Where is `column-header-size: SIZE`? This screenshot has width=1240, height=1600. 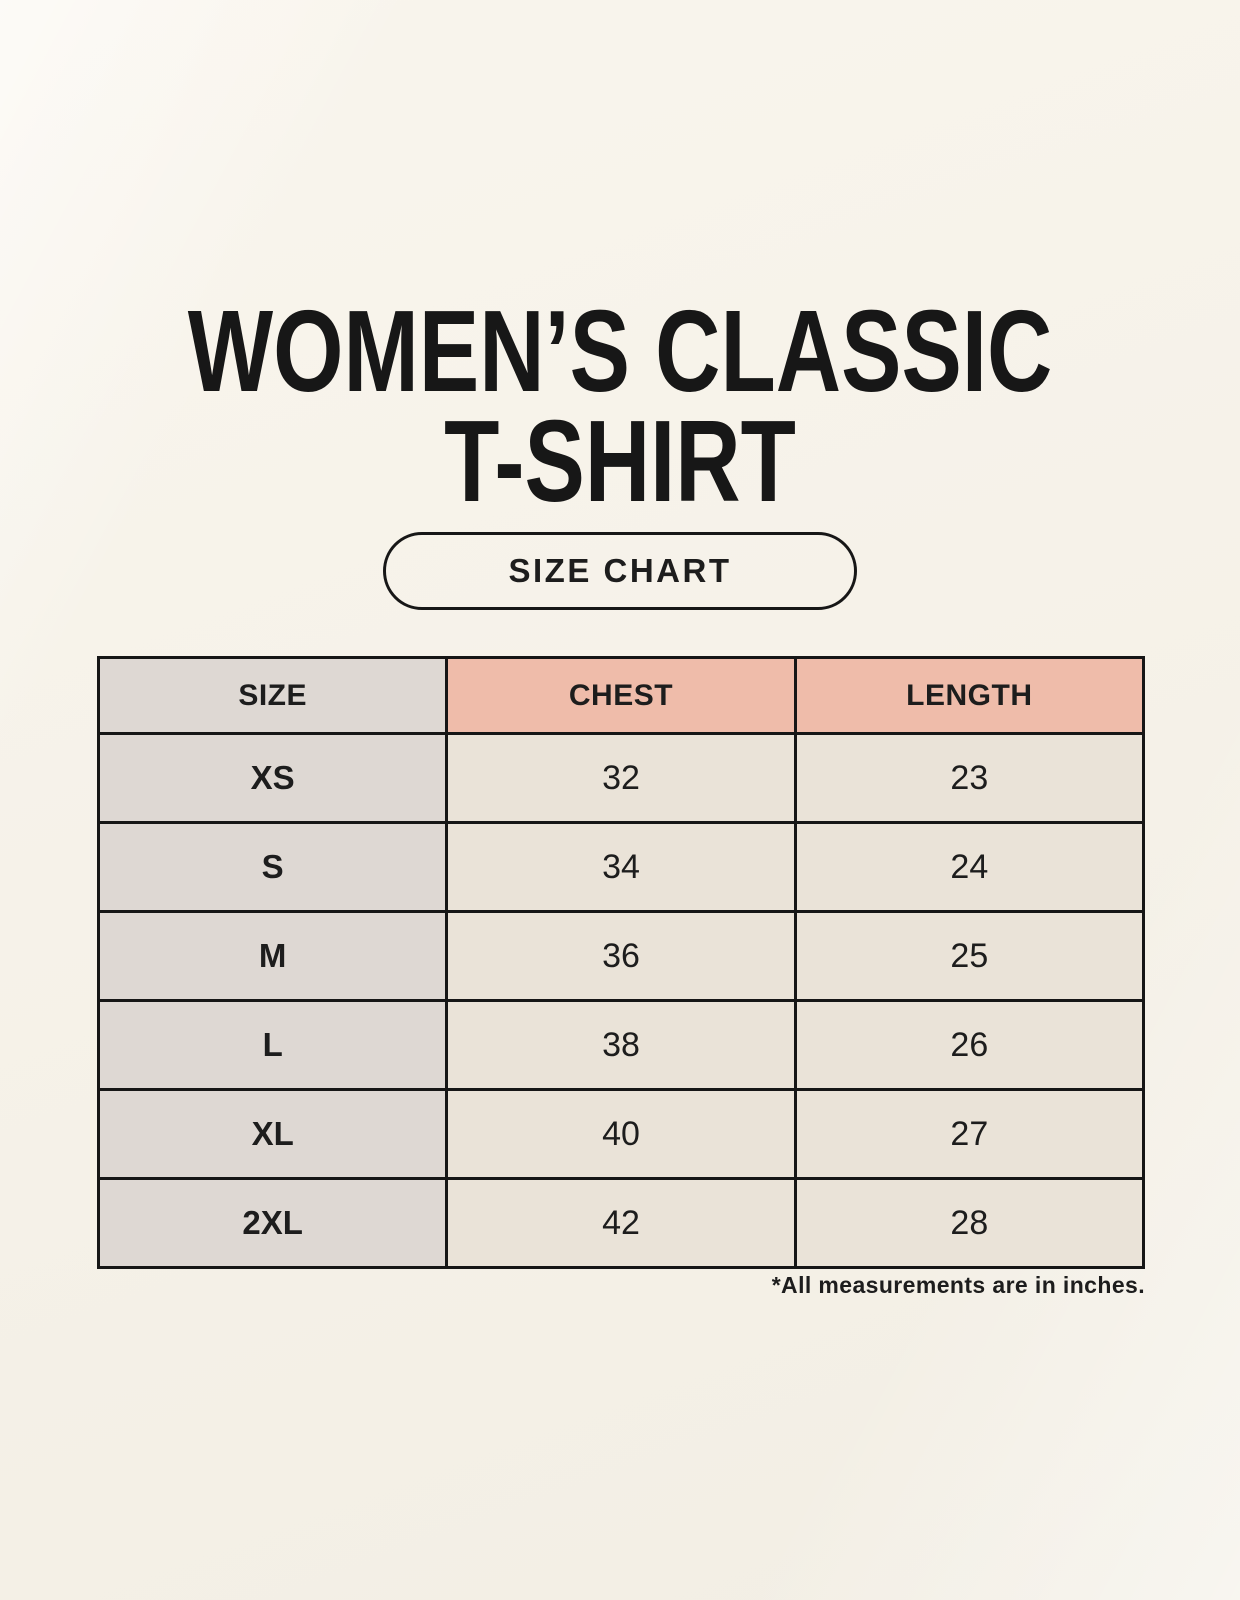
column-header-size: SIZE is located at coordinates (272, 695).